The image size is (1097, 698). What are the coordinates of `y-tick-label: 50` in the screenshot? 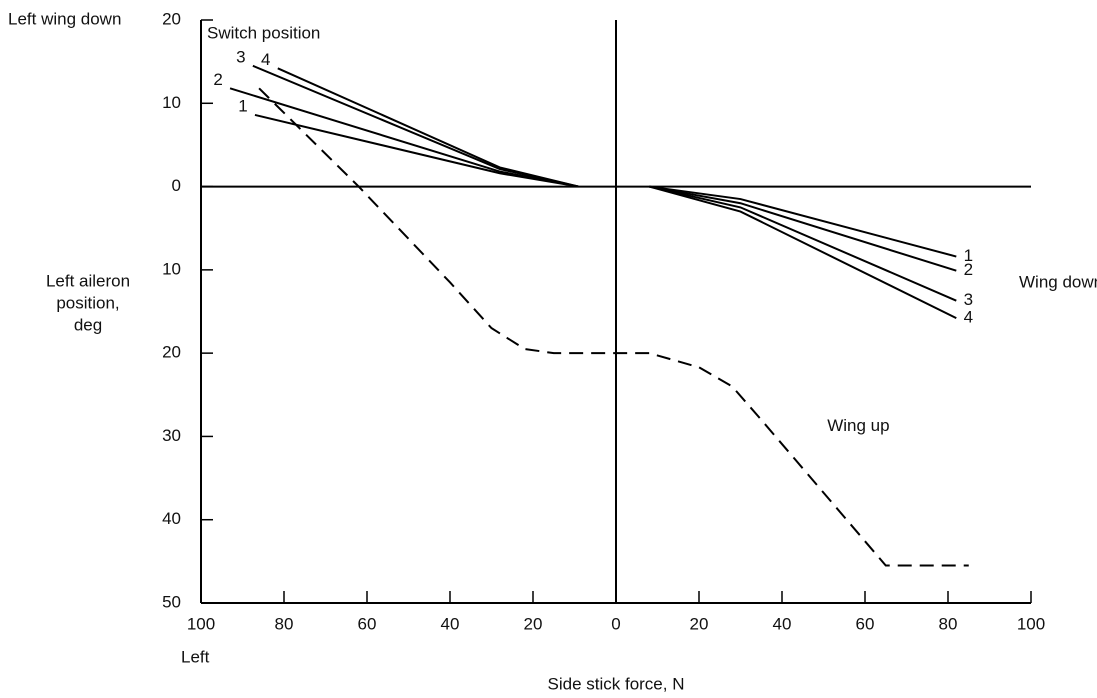 It's located at (171, 601).